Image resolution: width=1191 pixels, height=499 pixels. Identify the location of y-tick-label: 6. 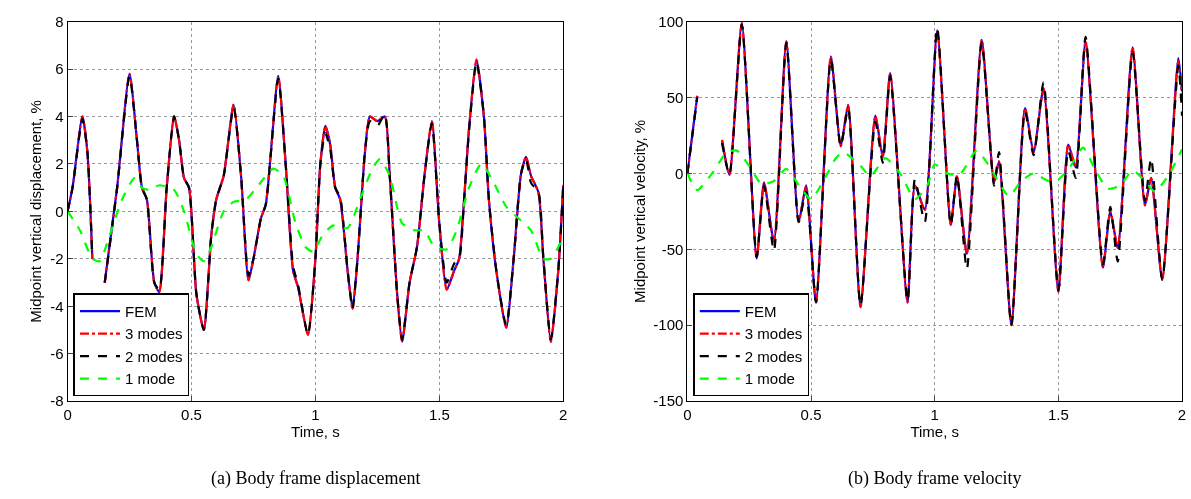
(59, 69).